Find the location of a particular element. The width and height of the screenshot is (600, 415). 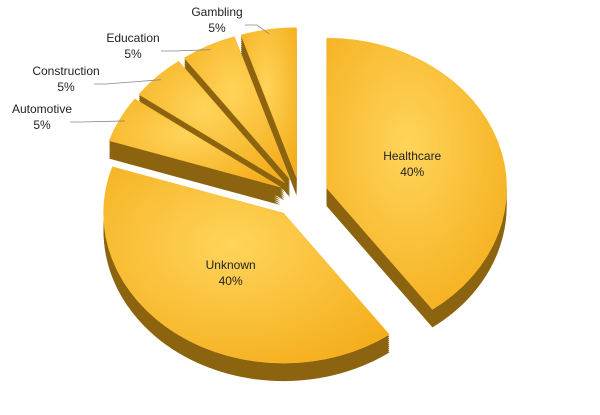

slice-label: Education is located at coordinates (132, 38).